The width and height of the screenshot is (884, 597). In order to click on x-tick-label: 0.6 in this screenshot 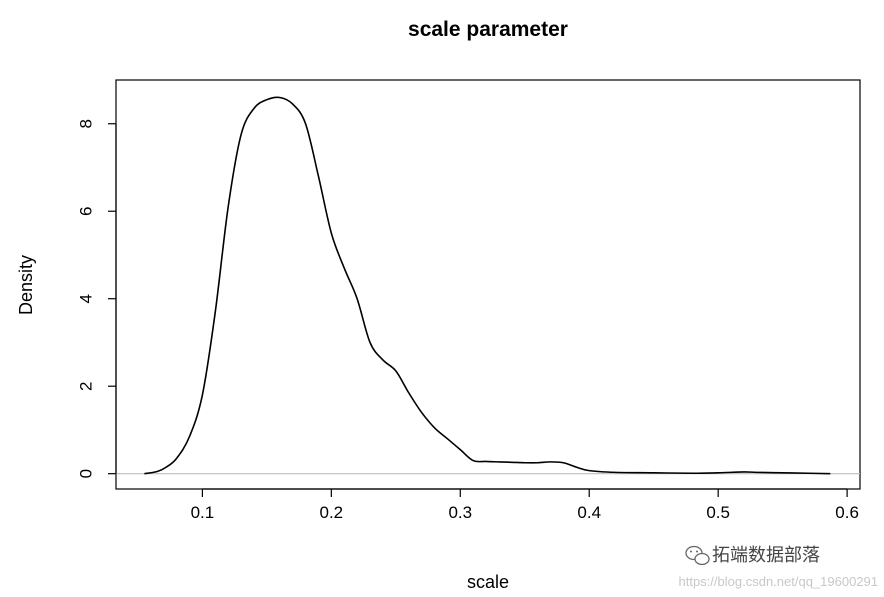, I will do `click(847, 512)`.